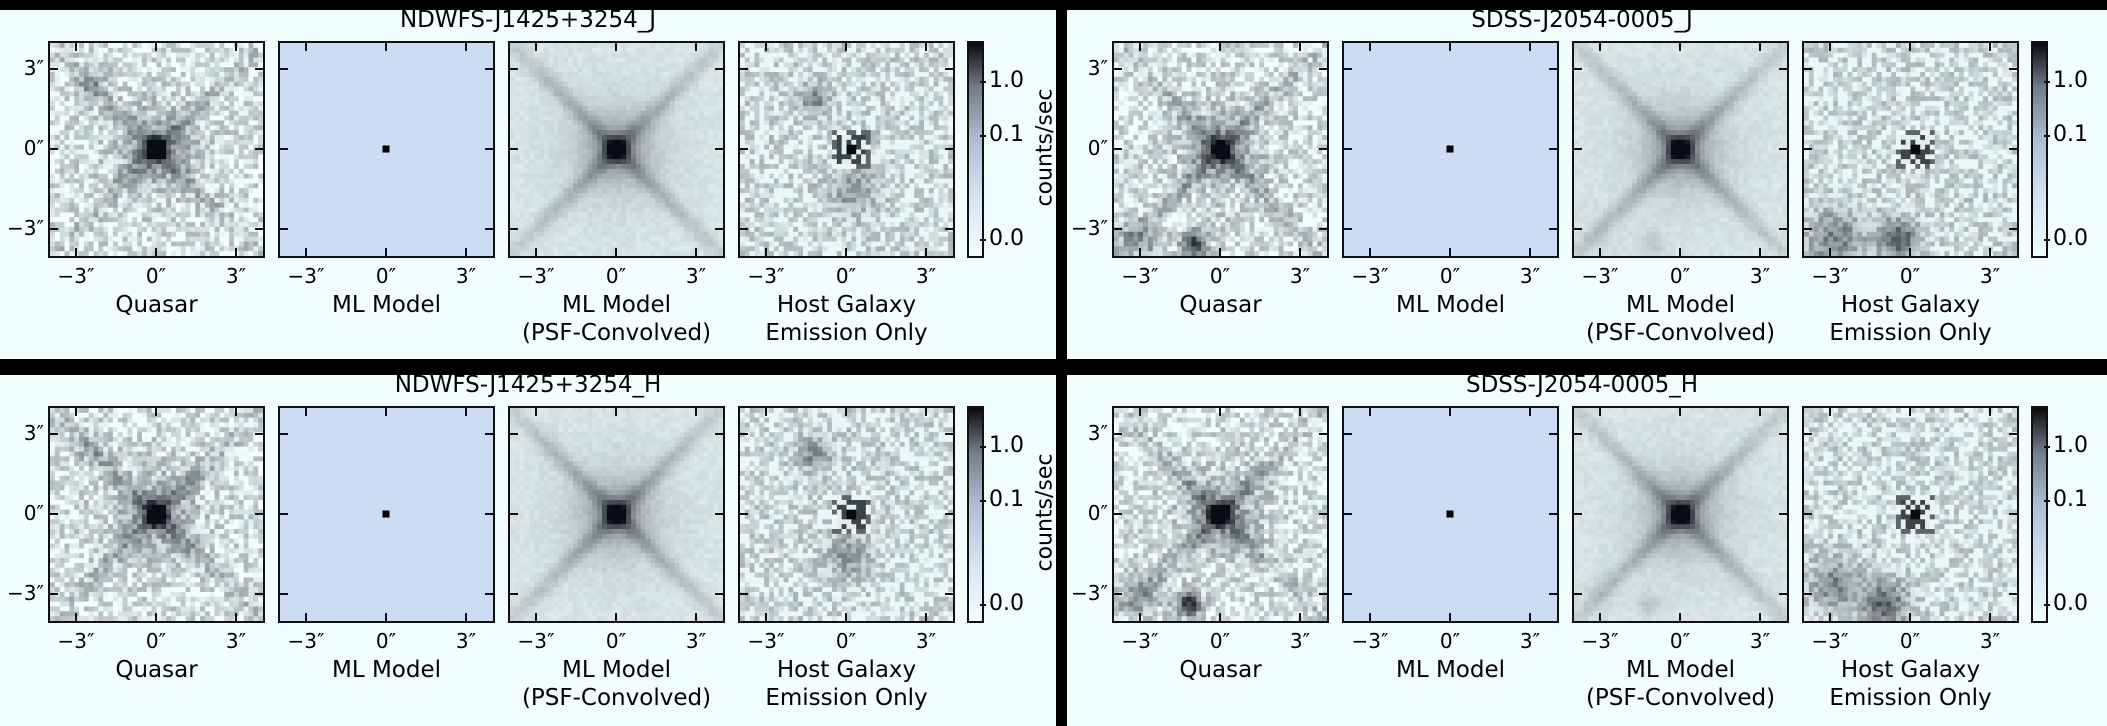 This screenshot has width=2107, height=726. What do you see at coordinates (1006, 499) in the screenshot?
I see `colorbar-tick-label: 0.1` at bounding box center [1006, 499].